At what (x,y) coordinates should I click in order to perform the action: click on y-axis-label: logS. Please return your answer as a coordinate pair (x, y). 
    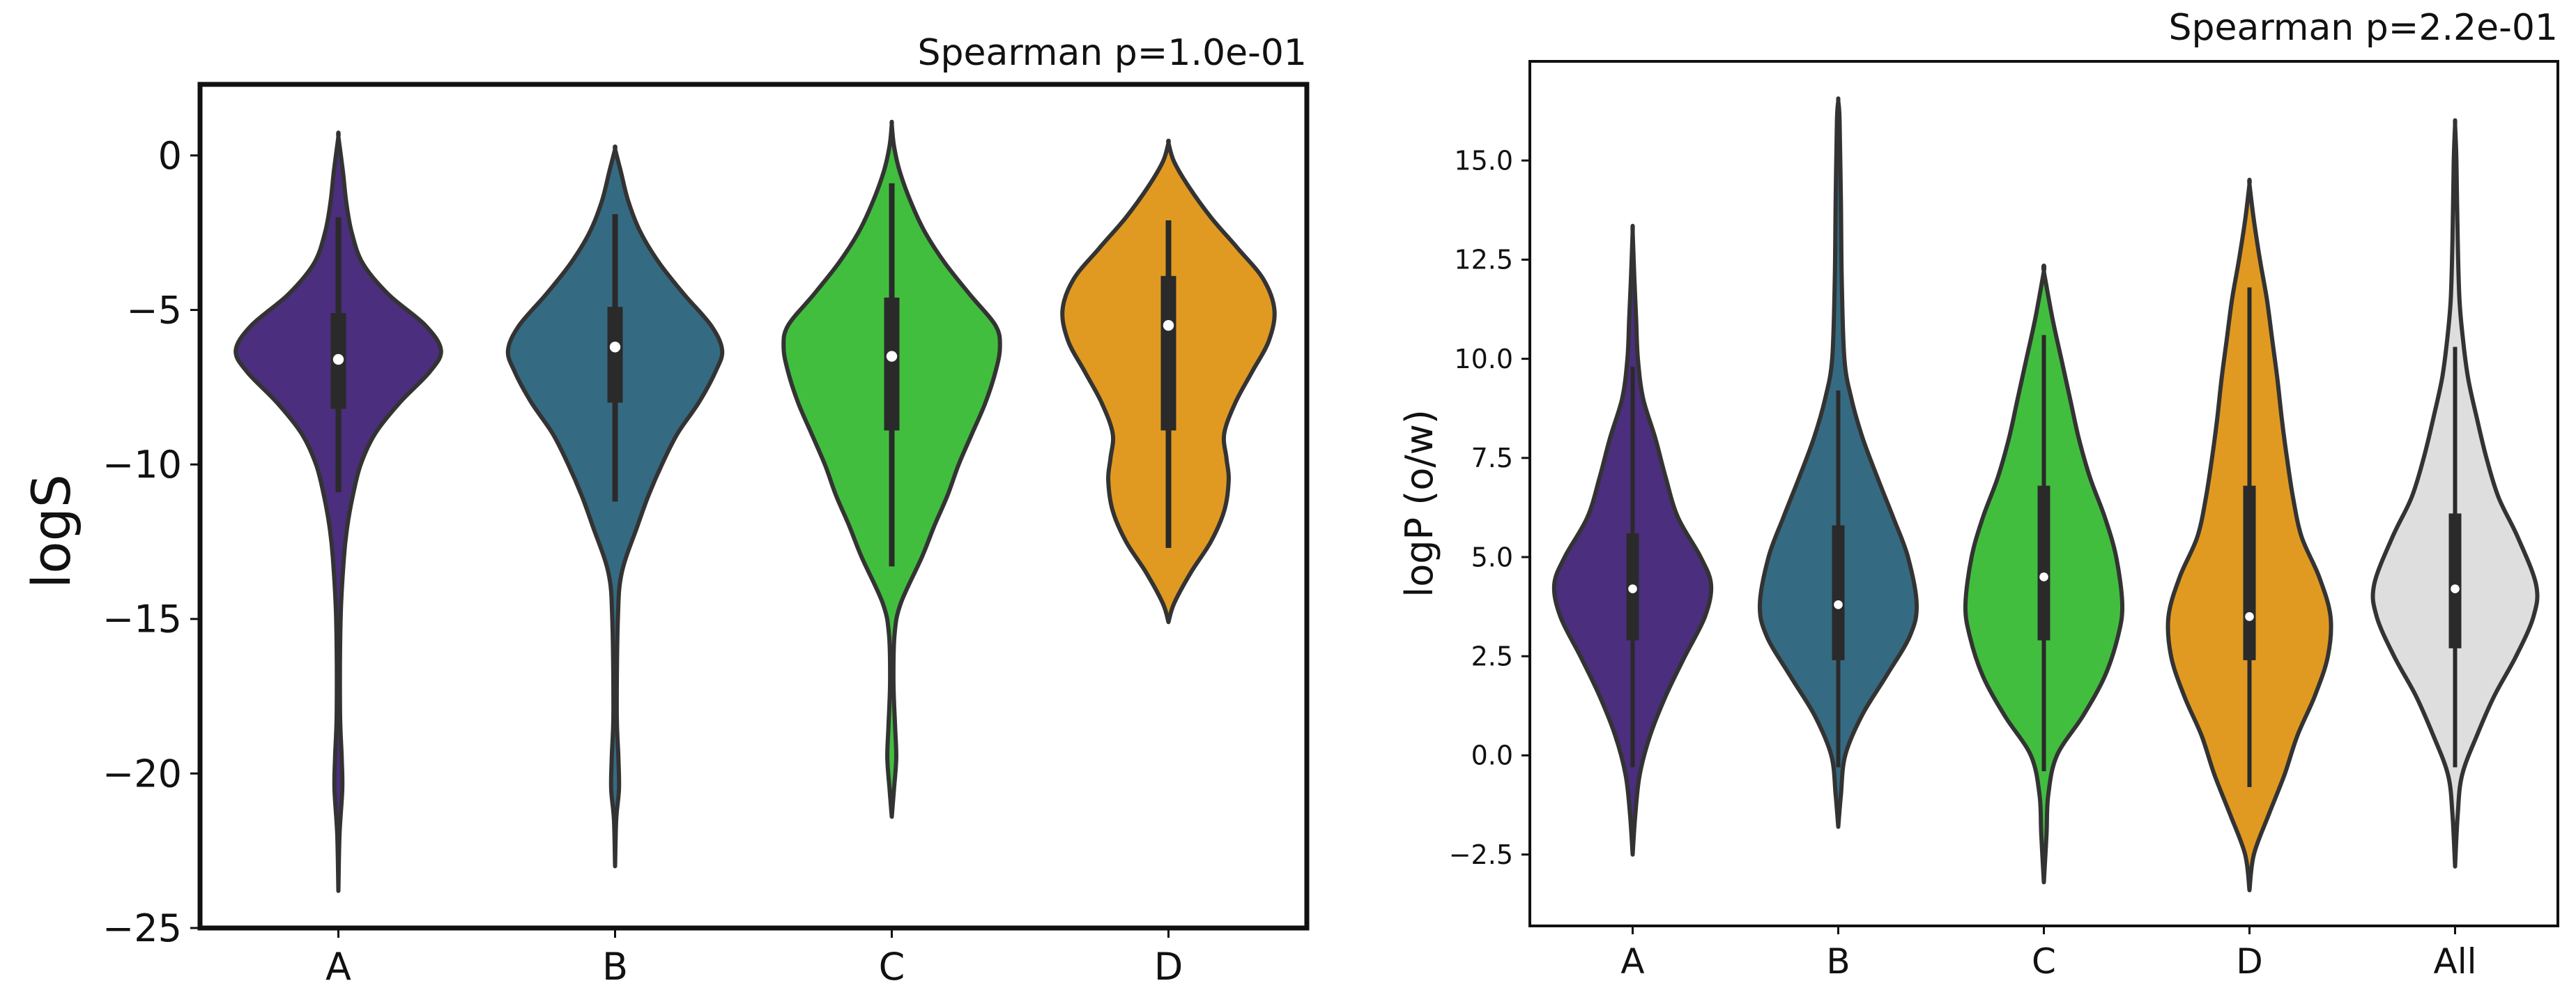
    Looking at the image, I should click on (51, 531).